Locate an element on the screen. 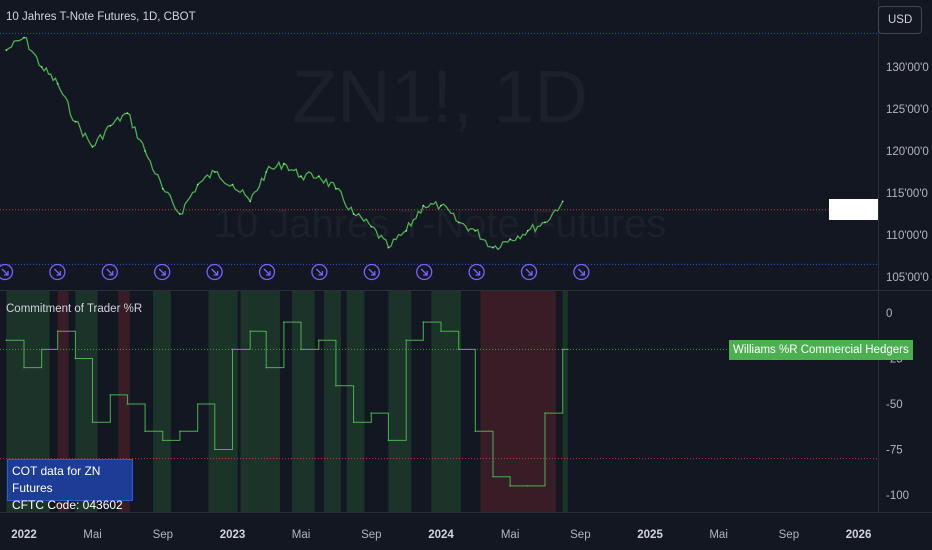 The image size is (932, 550). watermark-ticker: ZN1!, 1D is located at coordinates (440, 96).